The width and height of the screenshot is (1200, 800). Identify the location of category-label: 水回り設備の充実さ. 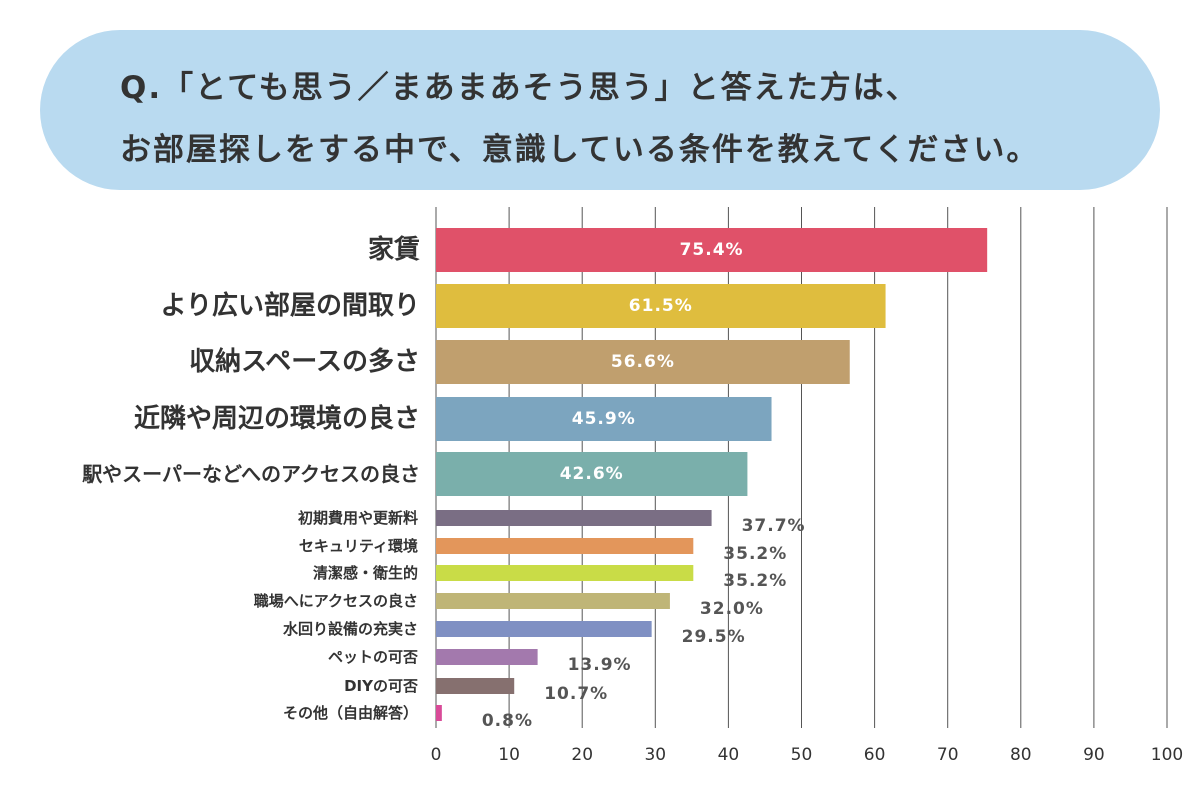
(350, 629).